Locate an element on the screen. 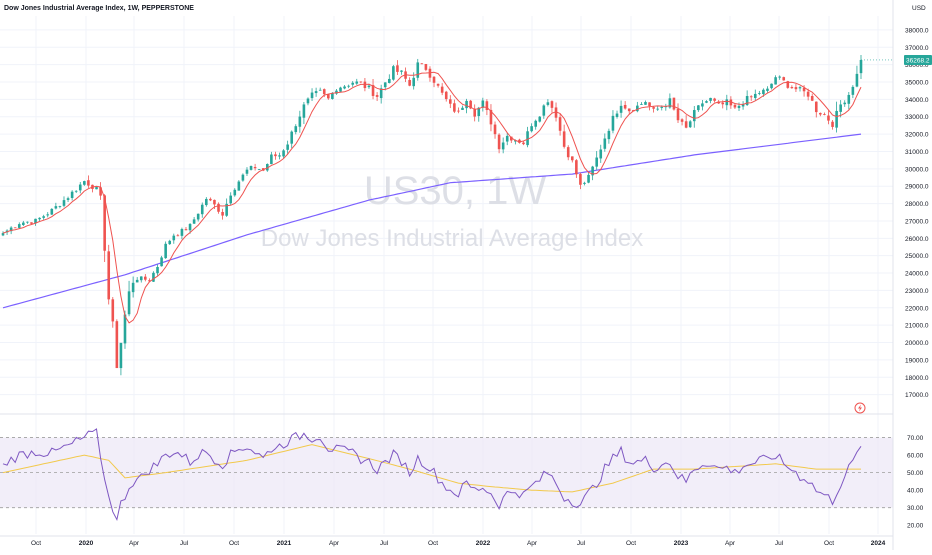  watermark-name: Dow Jones Industrial Average Index is located at coordinates (452, 238).